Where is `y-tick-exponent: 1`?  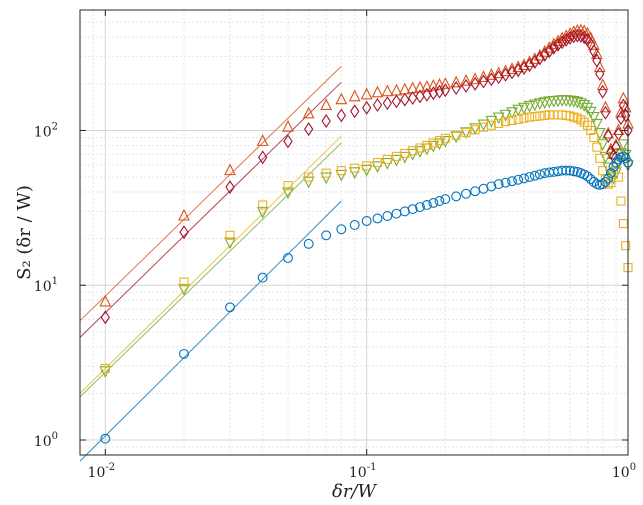 y-tick-exponent: 1 is located at coordinates (55, 281).